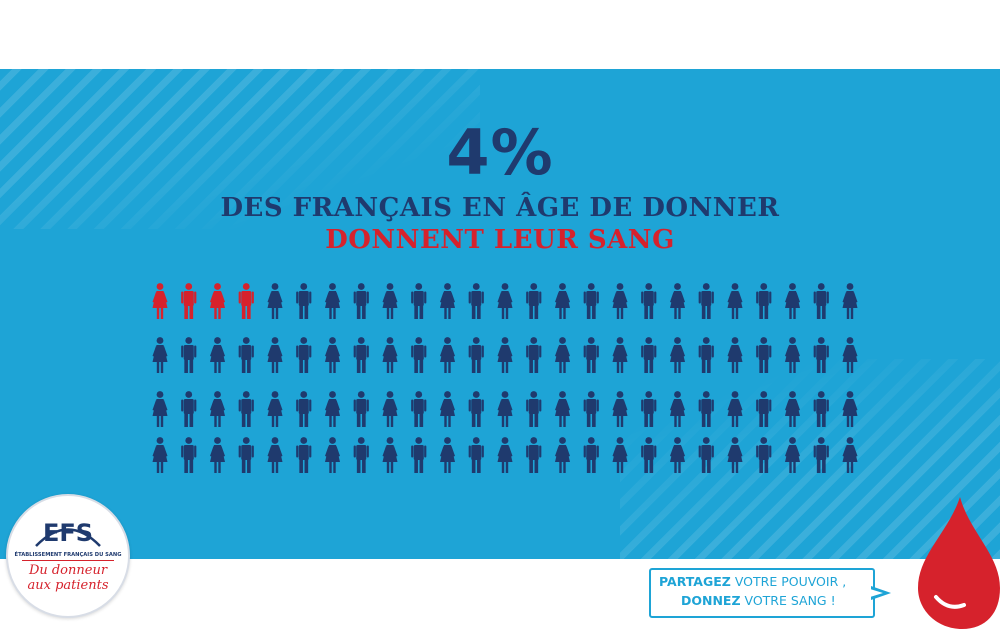  What do you see at coordinates (959, 563) in the screenshot?
I see `blood-drop-icon` at bounding box center [959, 563].